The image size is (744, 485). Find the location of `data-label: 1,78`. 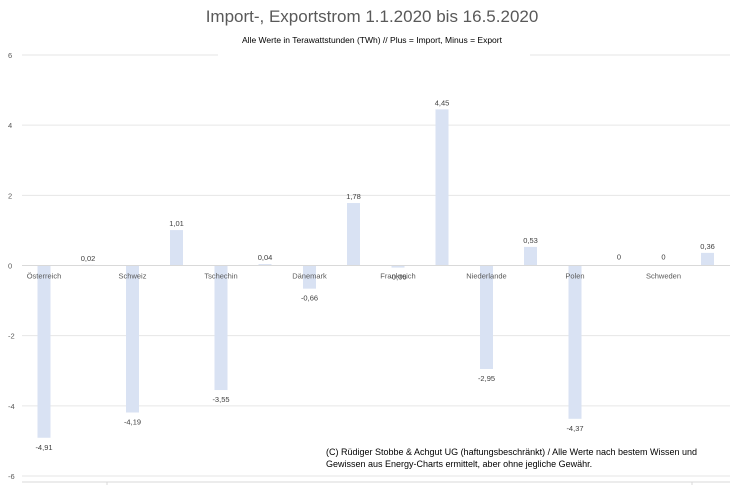

data-label: 1,78 is located at coordinates (353, 196).